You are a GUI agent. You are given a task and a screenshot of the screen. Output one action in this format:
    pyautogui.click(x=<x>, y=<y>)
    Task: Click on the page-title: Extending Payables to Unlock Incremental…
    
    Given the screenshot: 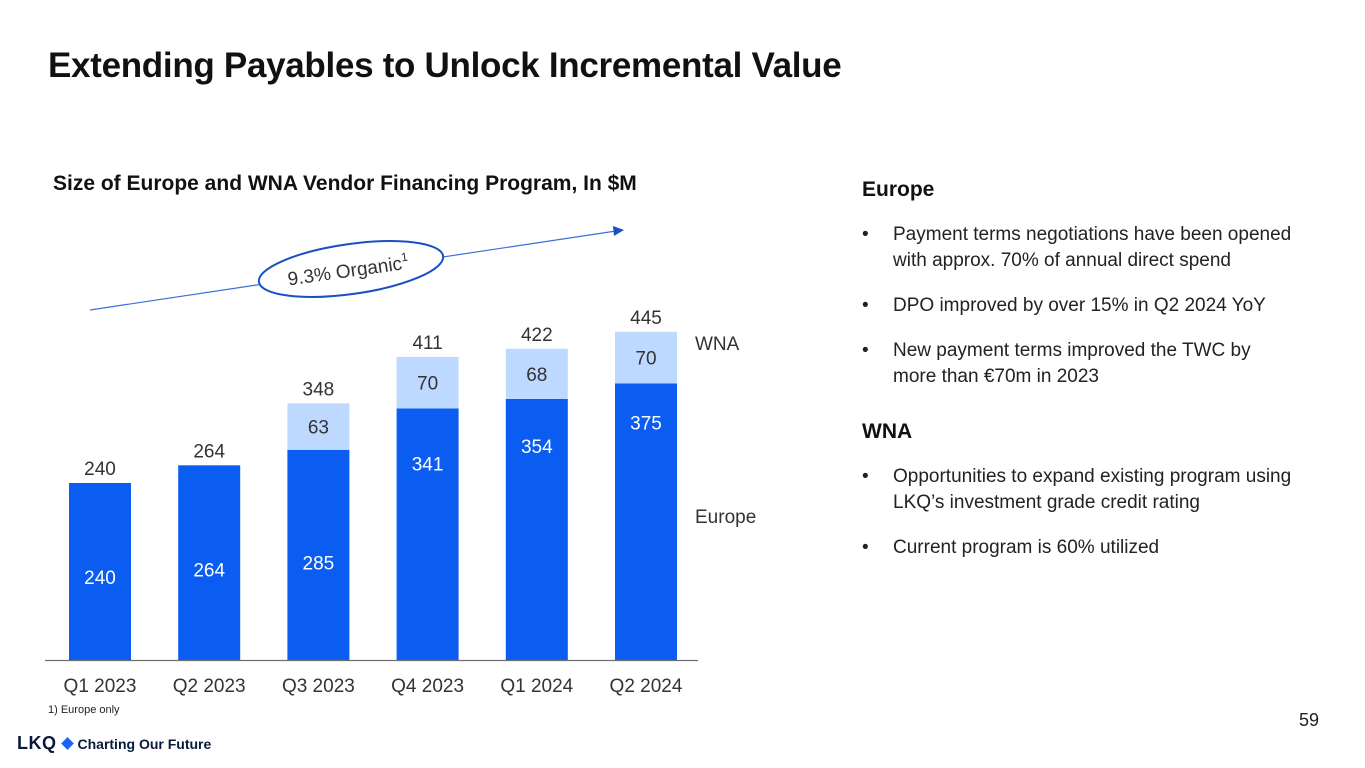 What is the action you would take?
    pyautogui.click(x=445, y=65)
    